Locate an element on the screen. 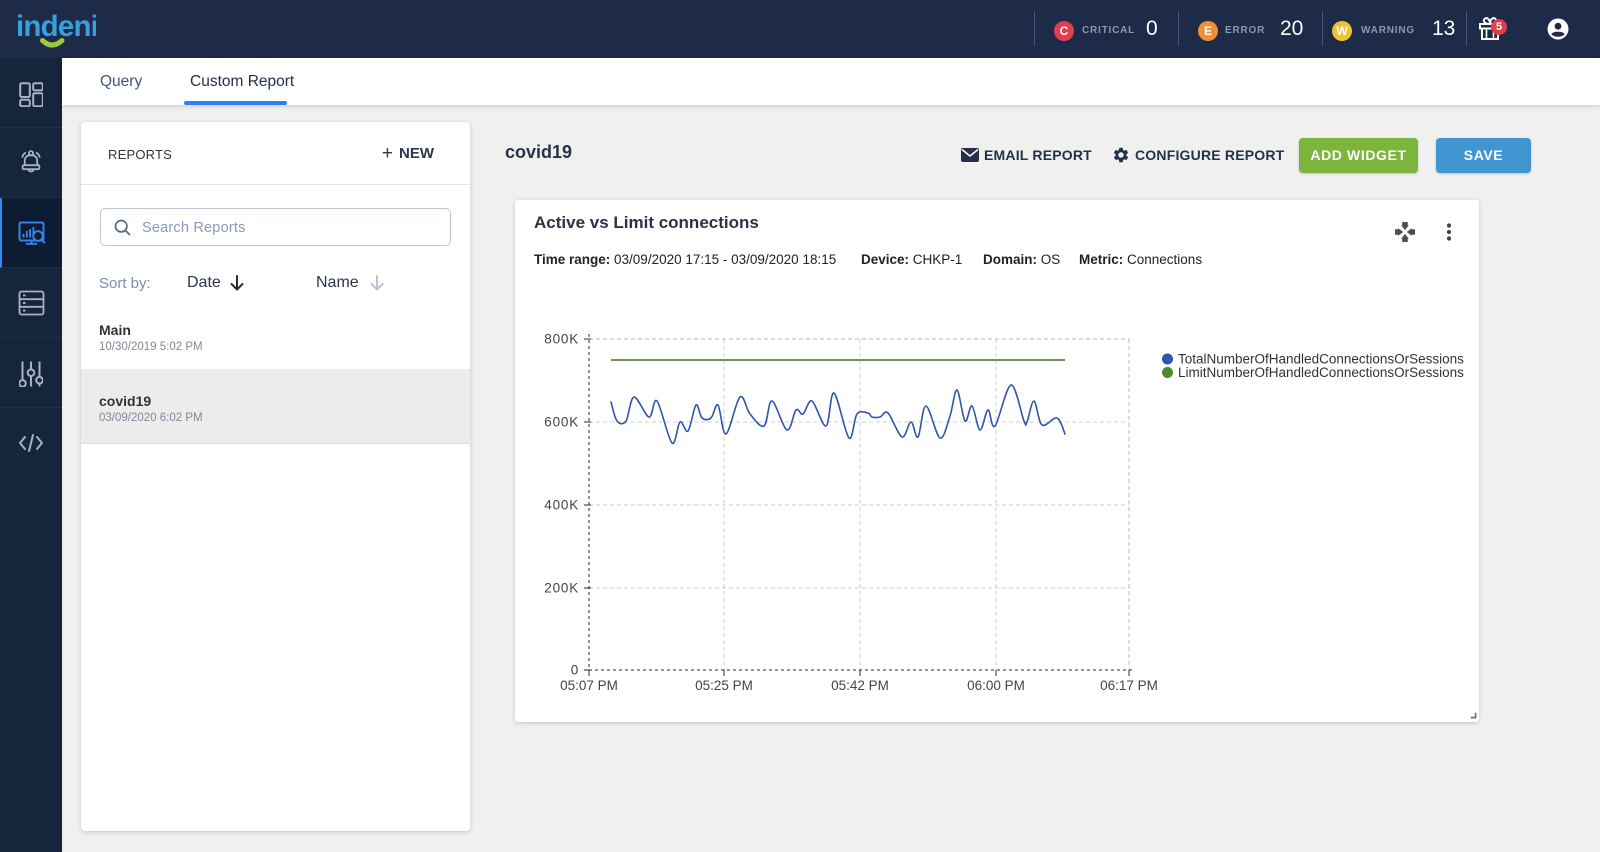 The image size is (1600, 852). svg-text: 06:17 PM is located at coordinates (1129, 685).